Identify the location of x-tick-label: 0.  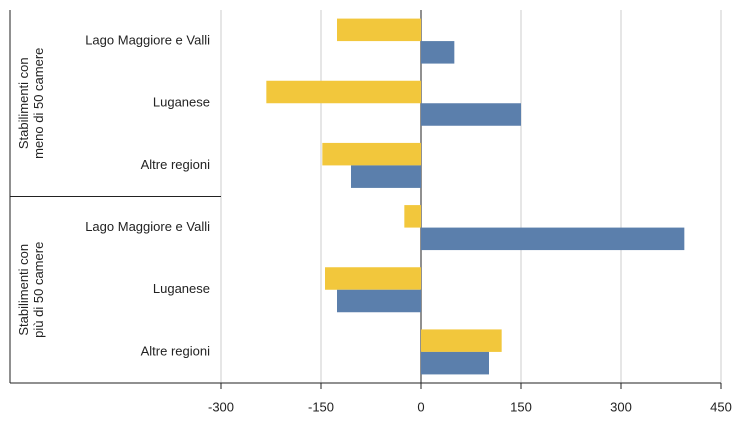
(420, 406).